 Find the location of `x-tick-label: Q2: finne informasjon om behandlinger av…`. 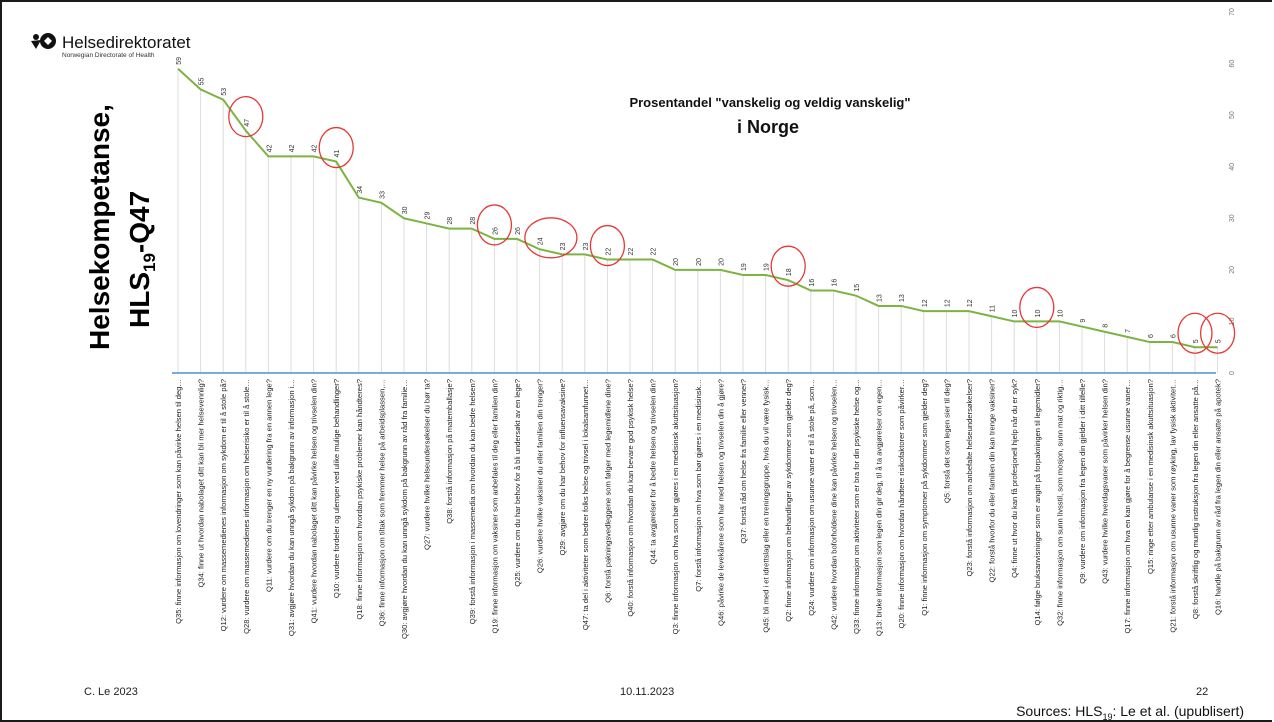

x-tick-label: Q2: finne informasjon om behandlinger av… is located at coordinates (788, 500).